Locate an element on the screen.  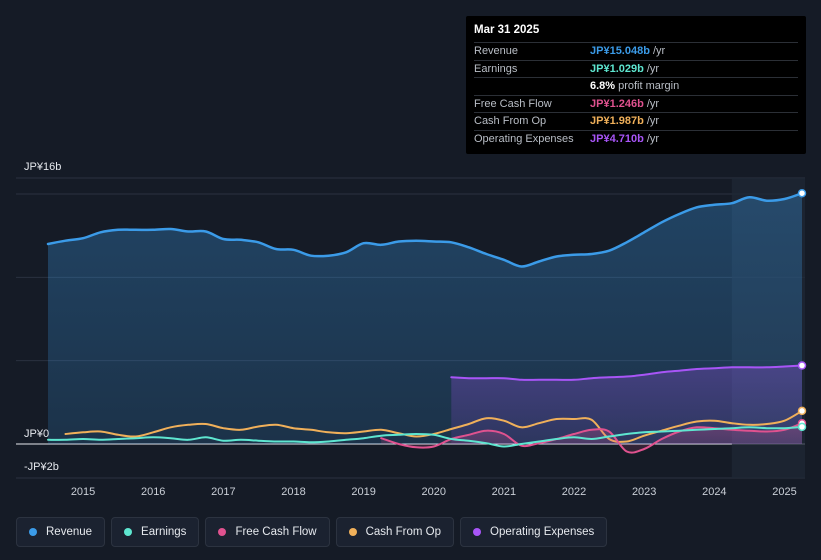
y-axis-bottom-label: -JP¥2b is located at coordinates (41, 467).